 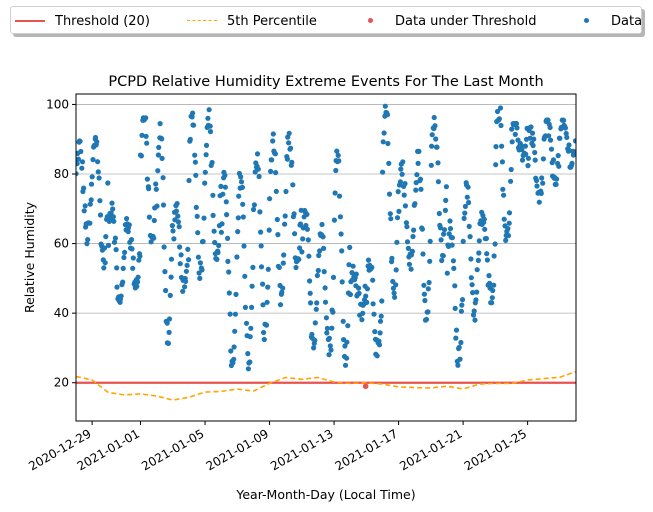 What do you see at coordinates (61, 313) in the screenshot?
I see `y-tick-label: 40` at bounding box center [61, 313].